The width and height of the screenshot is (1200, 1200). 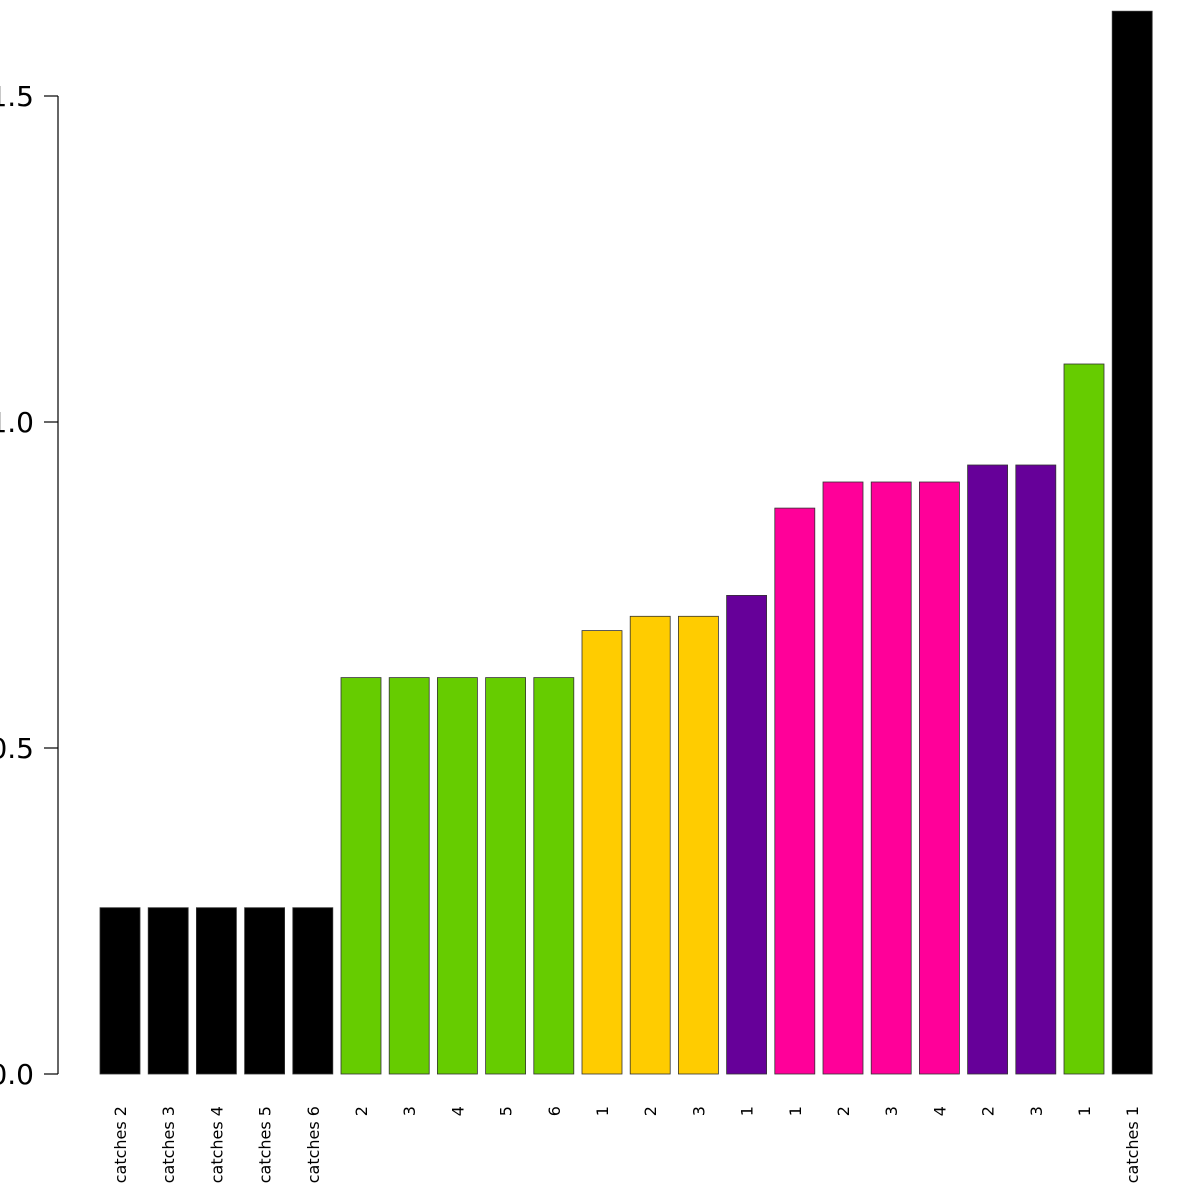 What do you see at coordinates (29, 585) in the screenshot?
I see `y-axis: 0.0 0.5 1.0 1.5` at bounding box center [29, 585].